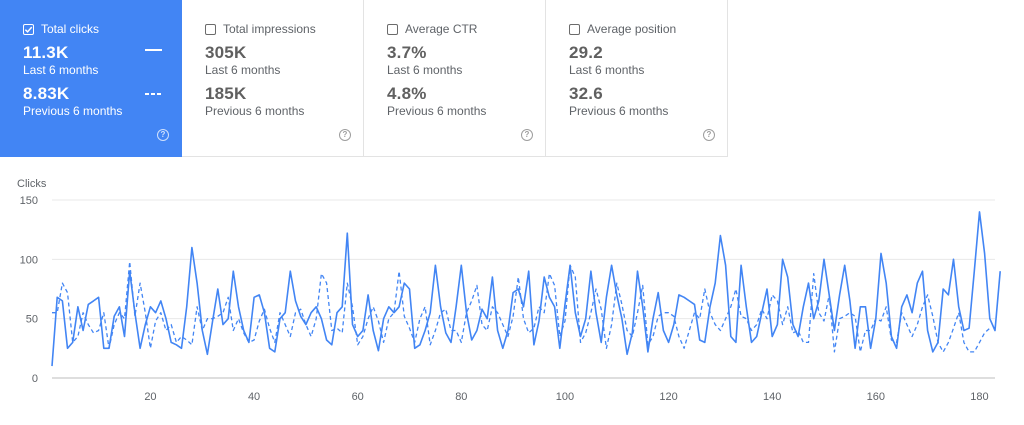 This screenshot has width=1024, height=425. I want to click on y-tick-label: 150, so click(29, 201).